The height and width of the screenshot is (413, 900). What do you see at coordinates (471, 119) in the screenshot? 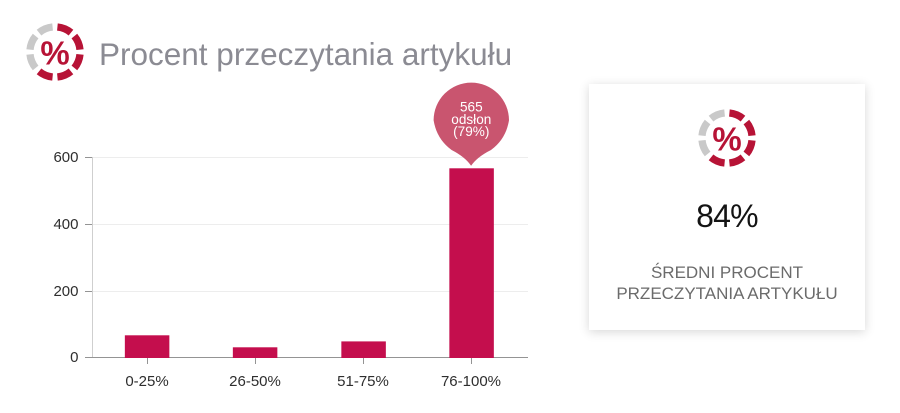
I see `svg-text: odsłon` at bounding box center [471, 119].